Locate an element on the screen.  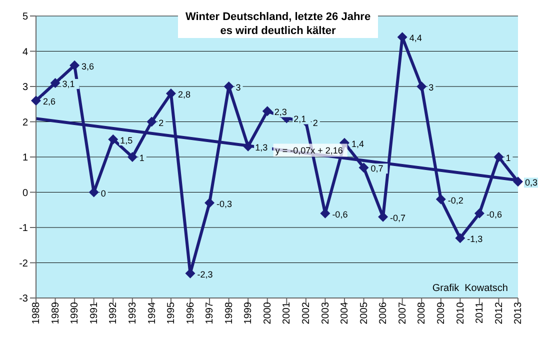
x-tick-label: 1997 is located at coordinates (210, 313).